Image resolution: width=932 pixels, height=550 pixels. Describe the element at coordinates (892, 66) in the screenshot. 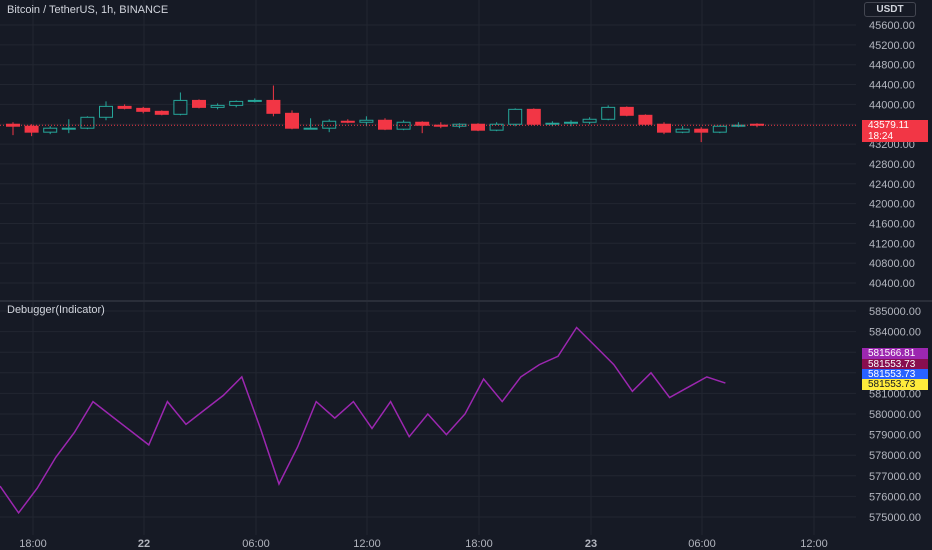

I see `y-tick-label: 44800.00` at that location.